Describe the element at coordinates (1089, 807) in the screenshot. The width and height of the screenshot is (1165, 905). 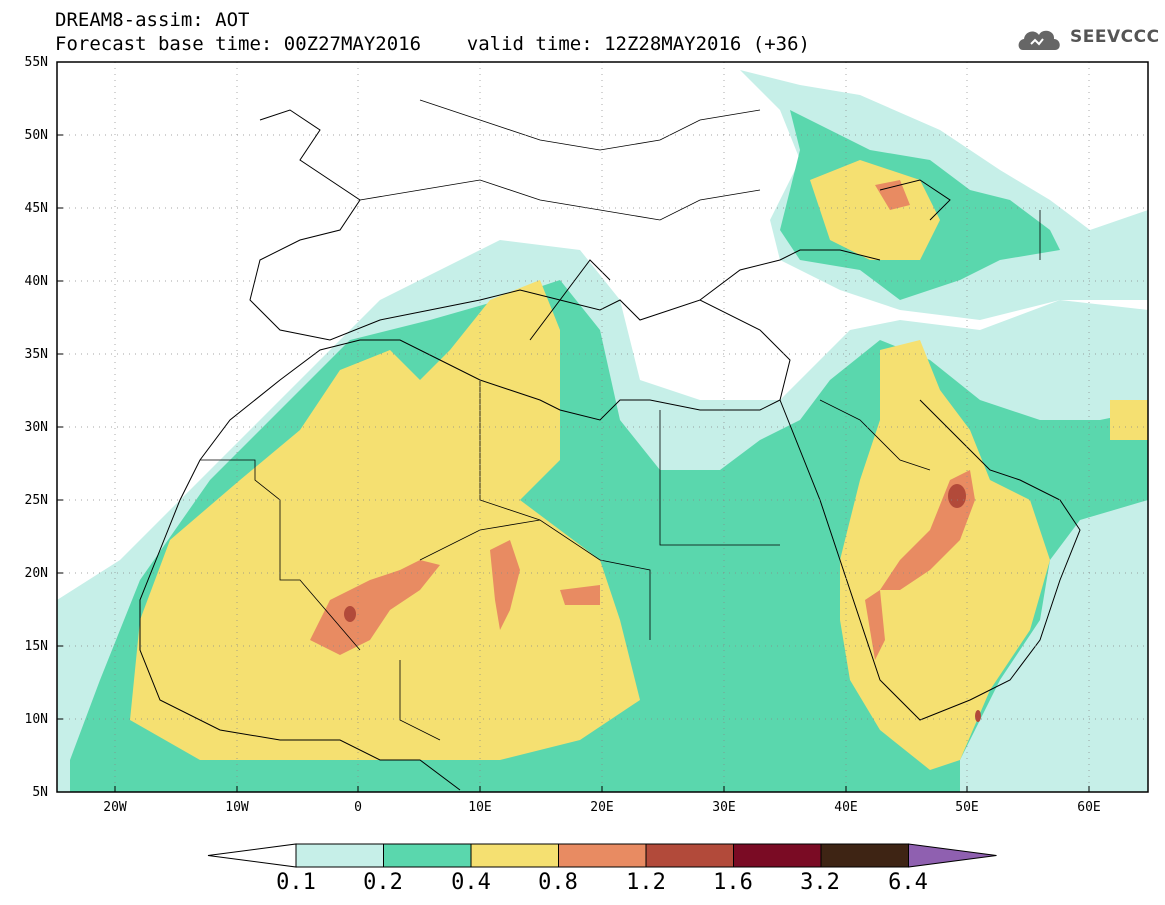
I see `lon-label: 60E` at that location.